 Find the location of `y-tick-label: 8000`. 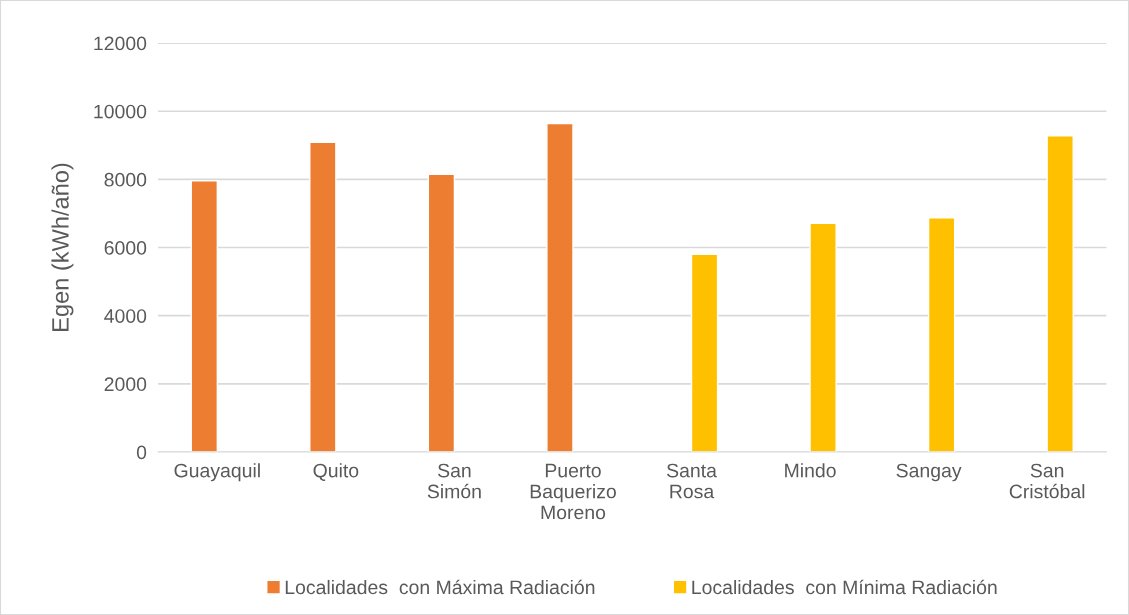

y-tick-label: 8000 is located at coordinates (125, 179).